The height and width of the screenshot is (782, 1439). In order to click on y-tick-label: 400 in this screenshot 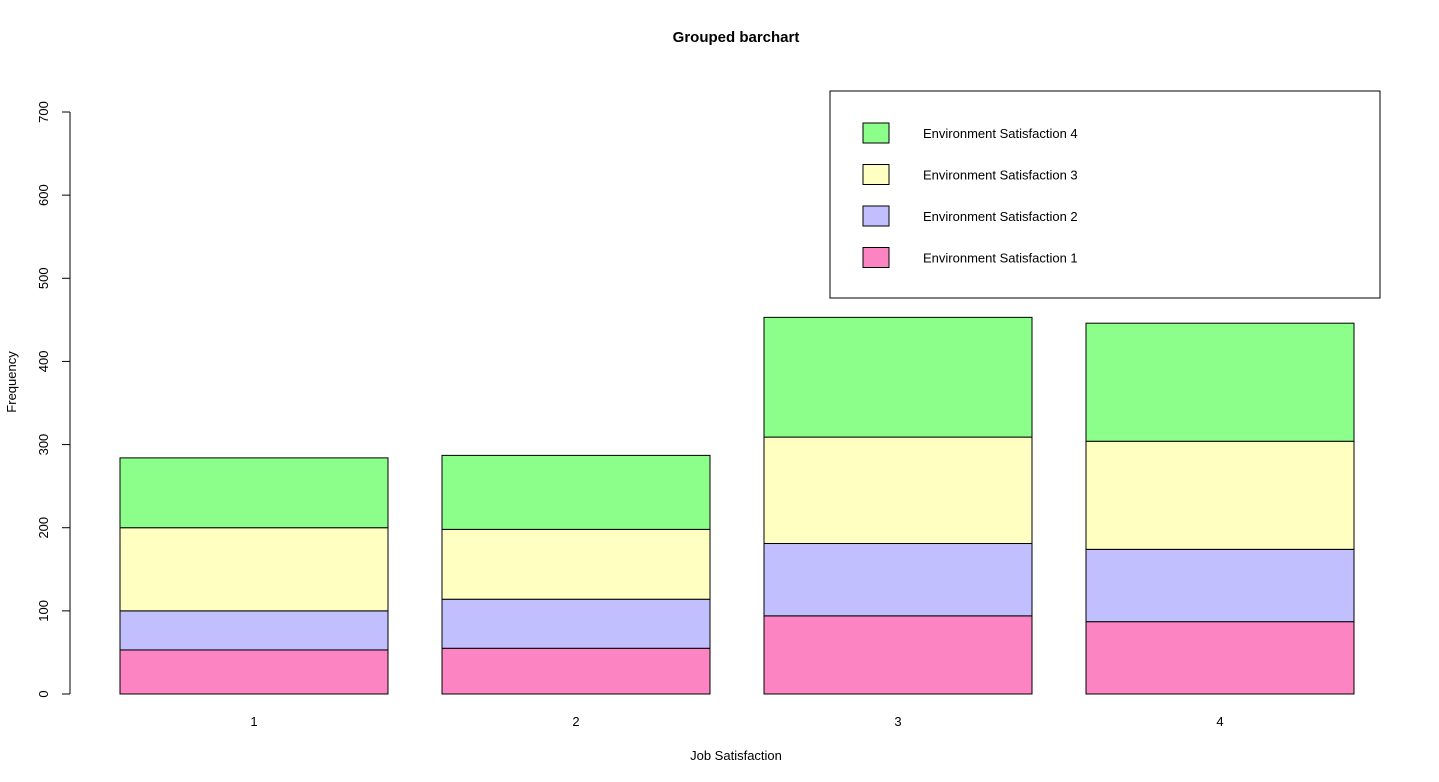, I will do `click(43, 362)`.